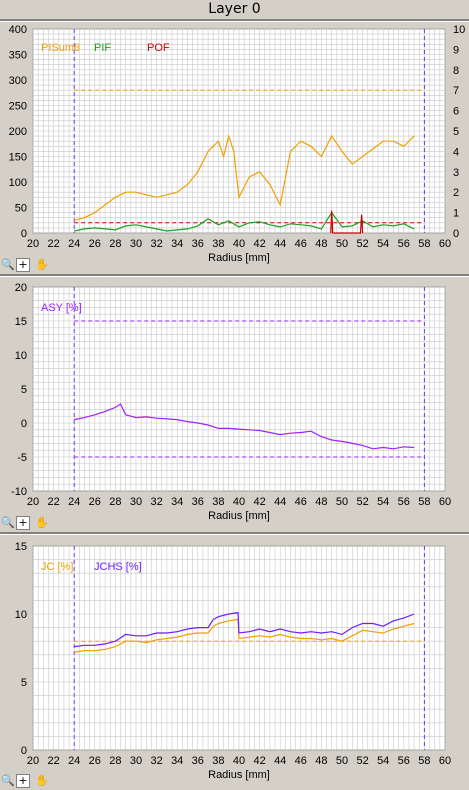 This screenshot has height=790, width=469. I want to click on legend-label: ASY [%], so click(61, 308).